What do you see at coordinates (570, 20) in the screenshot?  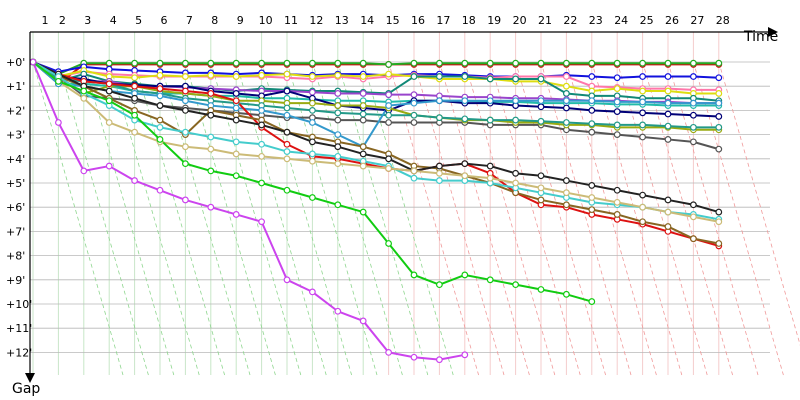 I see `x-tick-label: 22` at bounding box center [570, 20].